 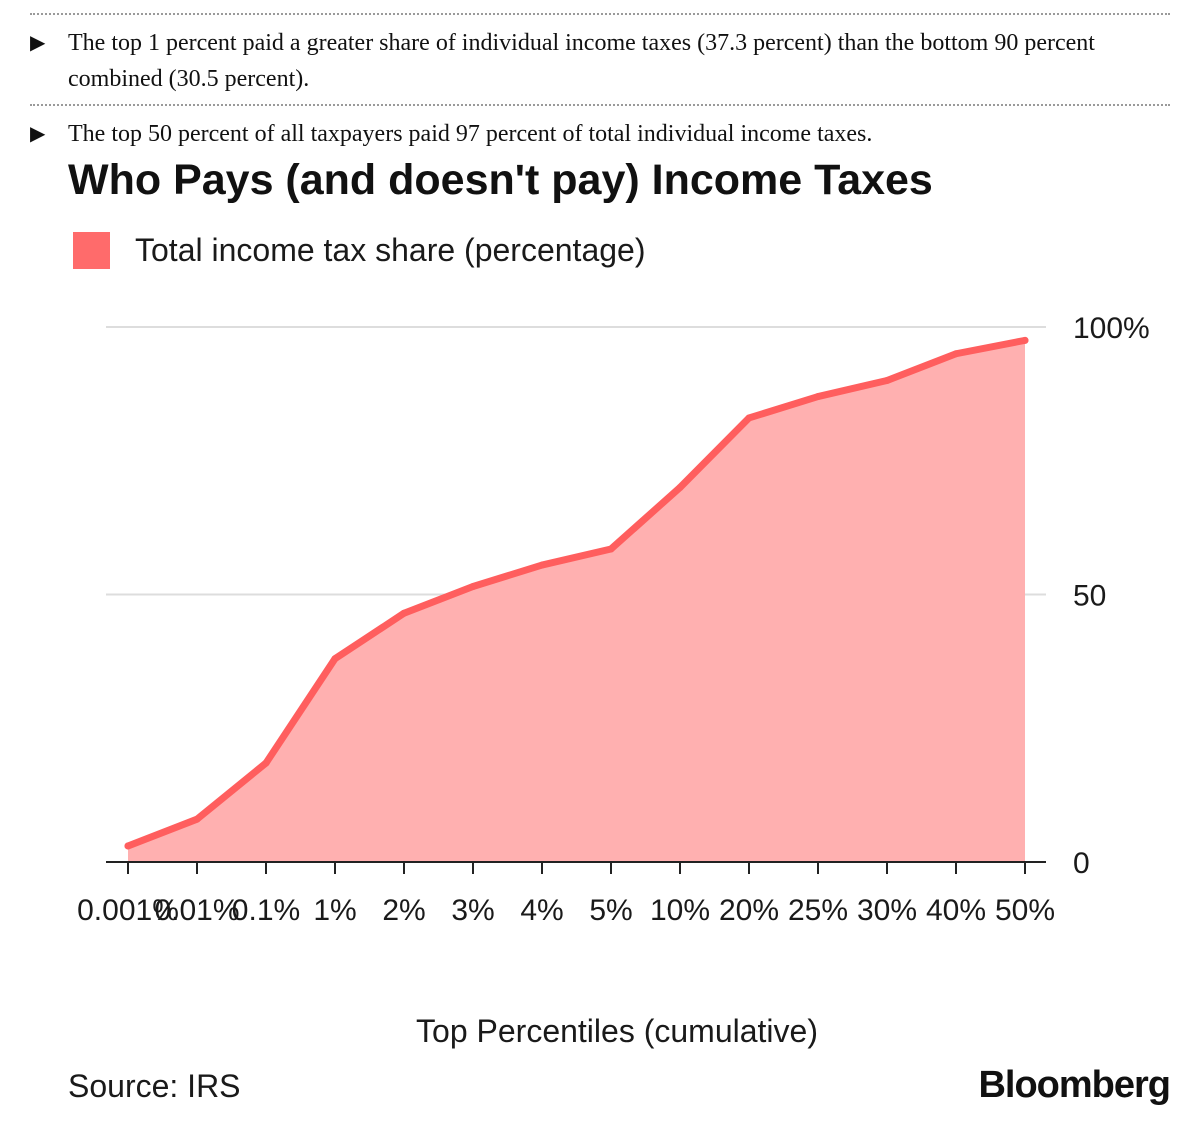 What do you see at coordinates (266, 910) in the screenshot?
I see `x-tick-label: 0.1%` at bounding box center [266, 910].